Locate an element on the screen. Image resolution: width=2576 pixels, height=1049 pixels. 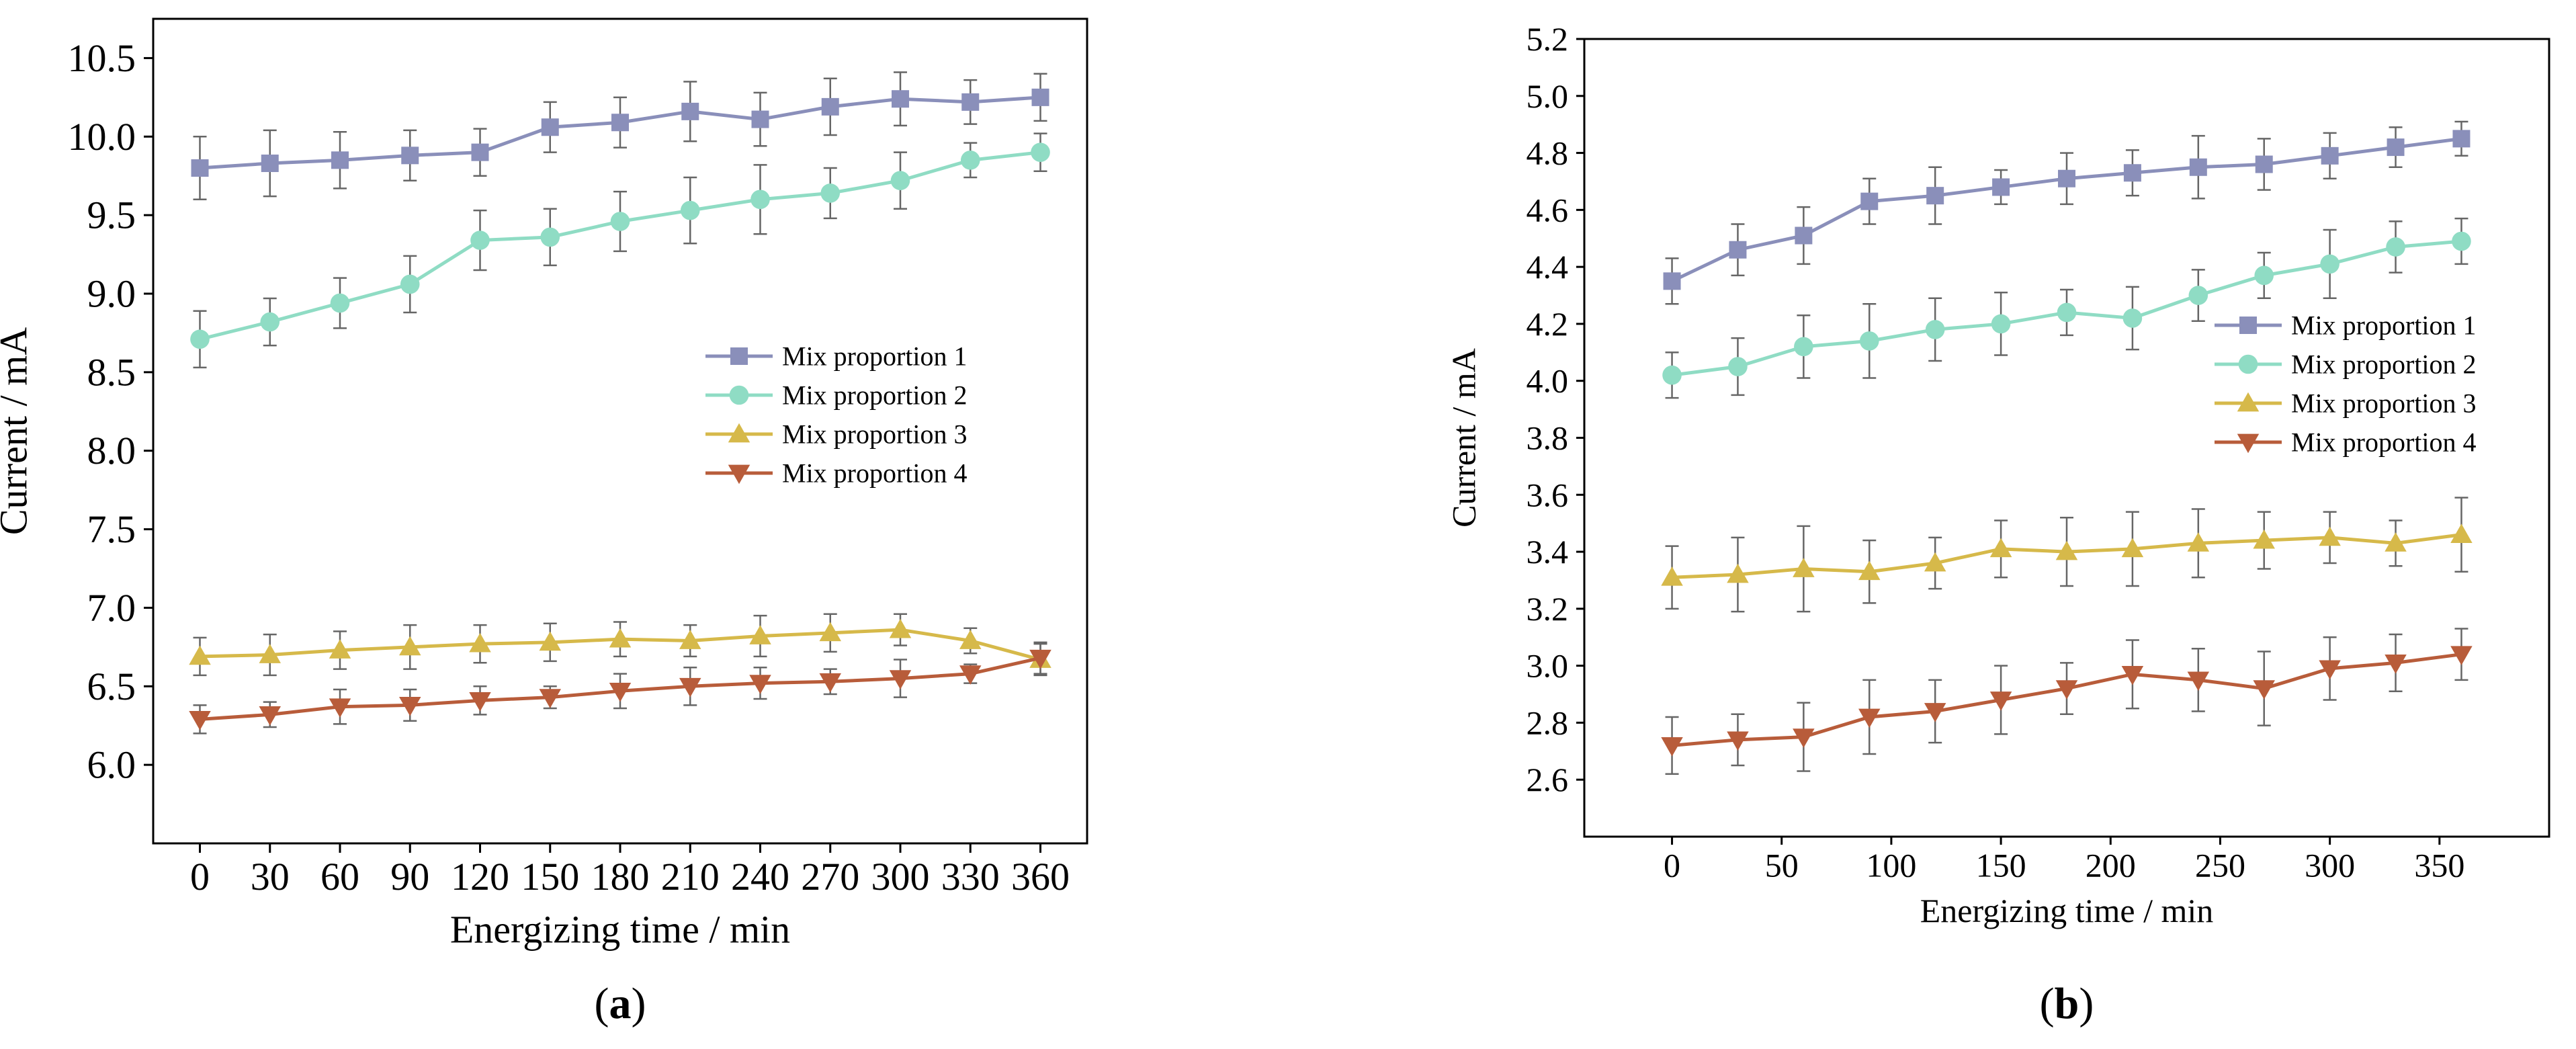
y-tick-label: 7.0 is located at coordinates (111, 608).